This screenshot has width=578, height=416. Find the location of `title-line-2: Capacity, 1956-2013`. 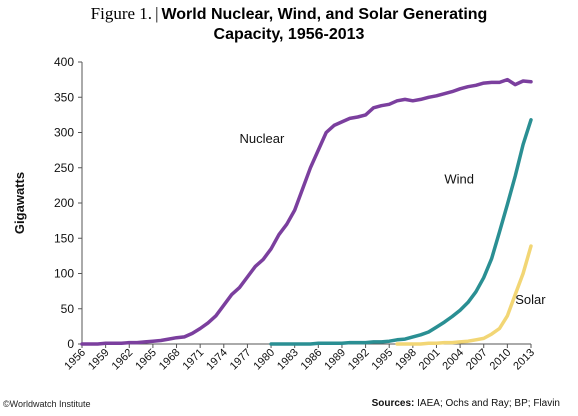

title-line-2: Capacity, 1956-2013 is located at coordinates (289, 34).